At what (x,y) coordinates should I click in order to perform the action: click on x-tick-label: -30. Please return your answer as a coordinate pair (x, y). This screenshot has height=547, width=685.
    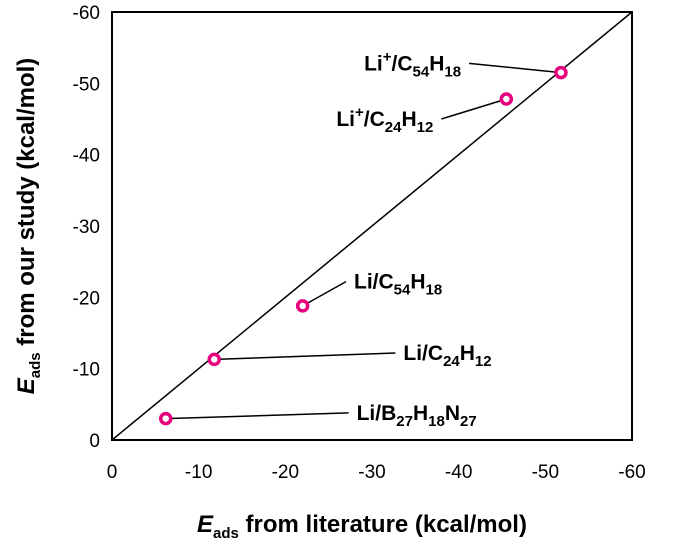
    Looking at the image, I should click on (371, 472).